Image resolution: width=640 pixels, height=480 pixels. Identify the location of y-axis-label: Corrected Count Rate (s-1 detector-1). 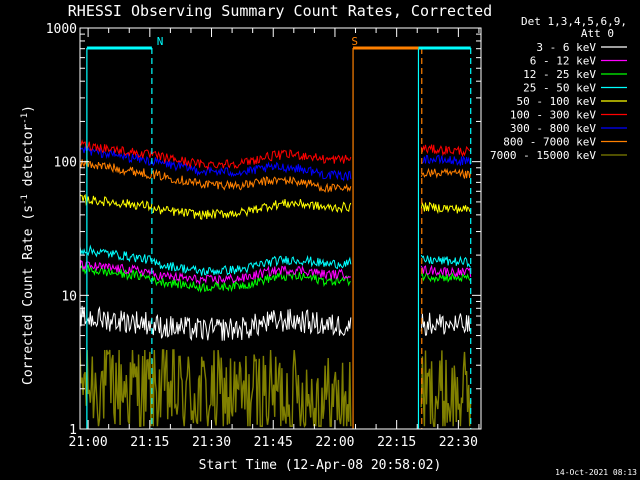
(28, 245).